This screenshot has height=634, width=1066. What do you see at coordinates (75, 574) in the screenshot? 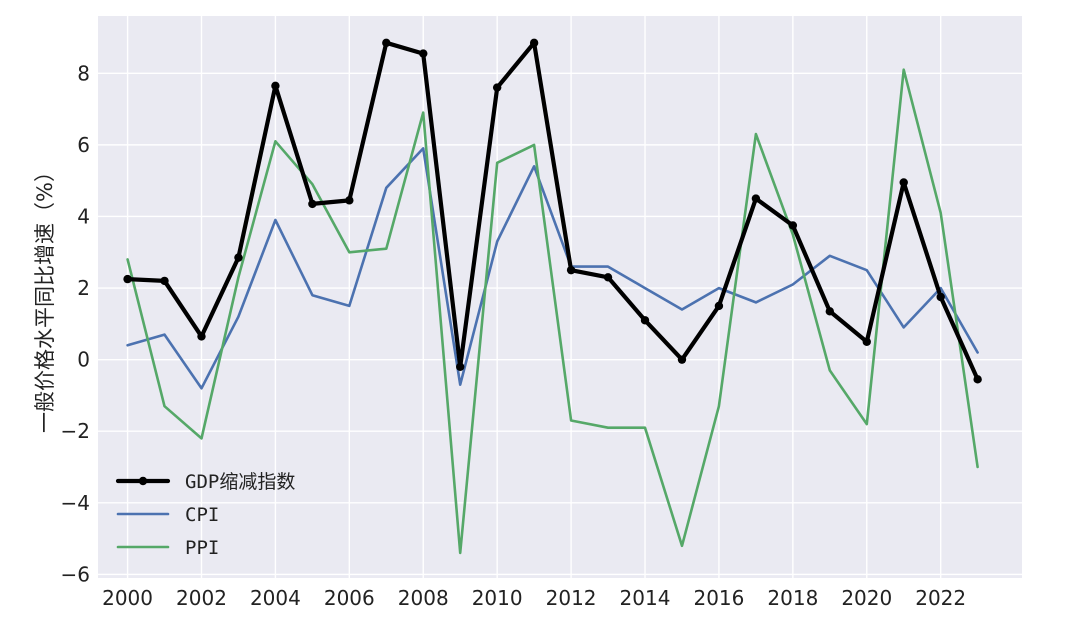
I see `y-tick-label: −6` at bounding box center [75, 574].